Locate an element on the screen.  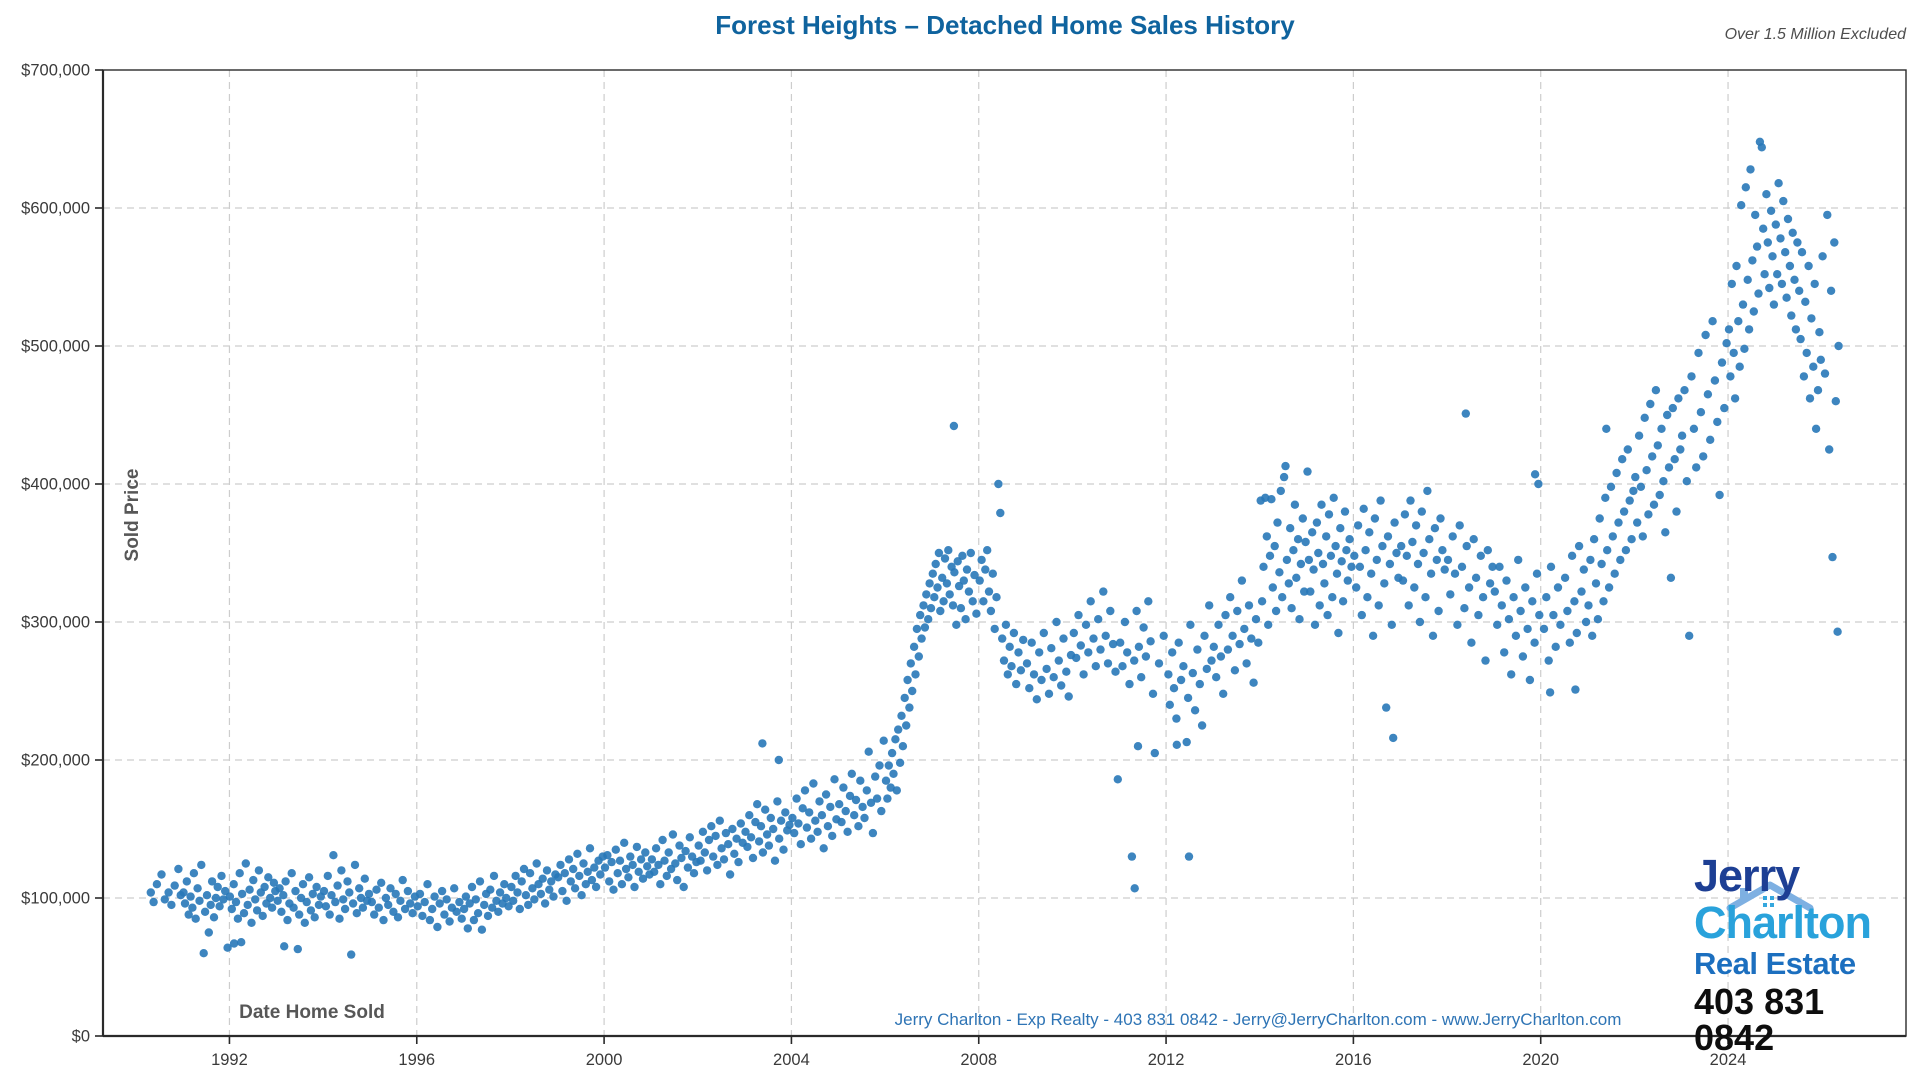
x-tick-label: 2012 is located at coordinates (1166, 1060).